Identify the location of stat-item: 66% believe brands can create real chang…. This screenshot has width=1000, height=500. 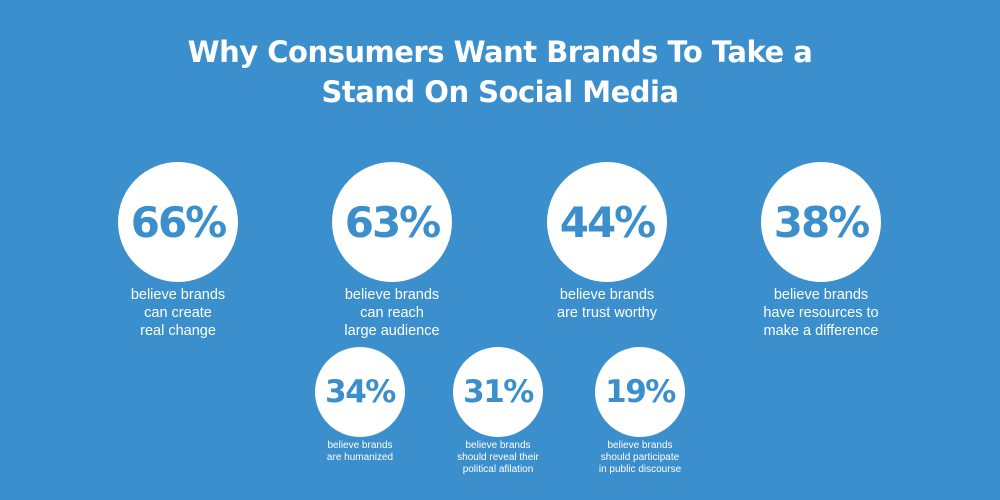
(178, 251).